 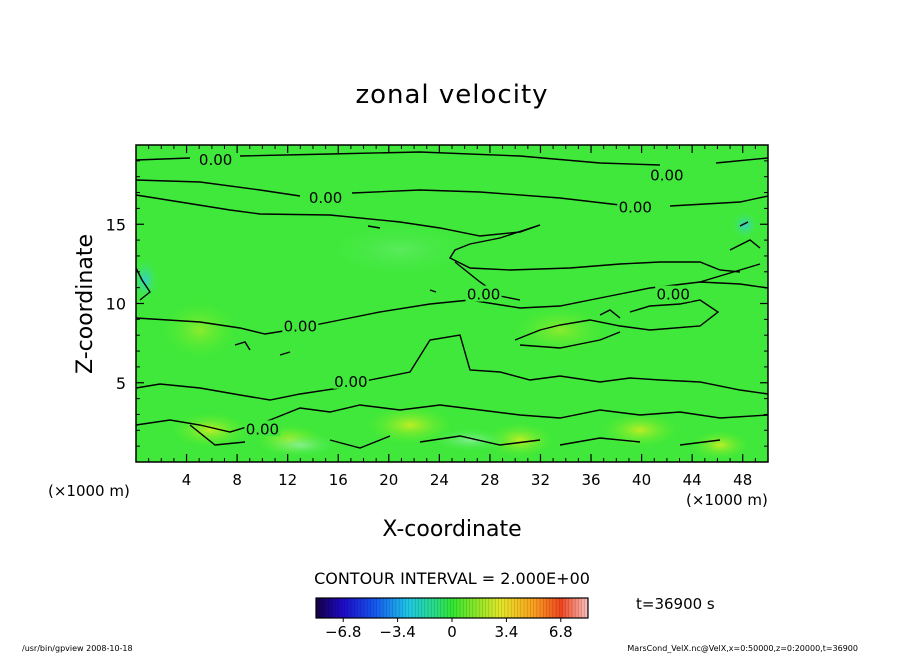 I want to click on footer-left: /usr/bin/gpview 2008-10-18, so click(x=77, y=648).